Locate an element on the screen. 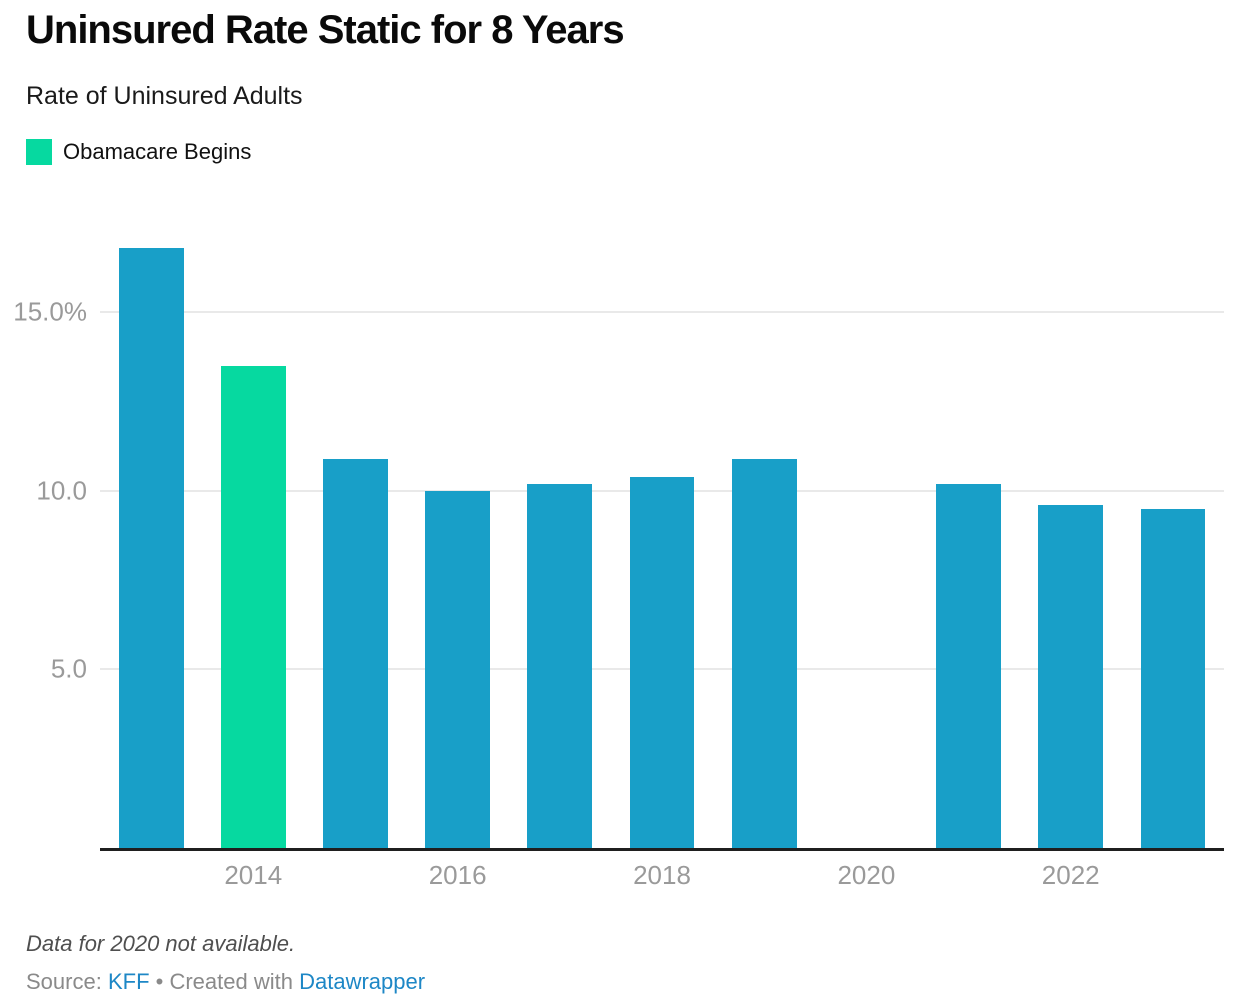 Image resolution: width=1236 pixels, height=1008 pixels. bar-slot-2020 is located at coordinates (866, 534).